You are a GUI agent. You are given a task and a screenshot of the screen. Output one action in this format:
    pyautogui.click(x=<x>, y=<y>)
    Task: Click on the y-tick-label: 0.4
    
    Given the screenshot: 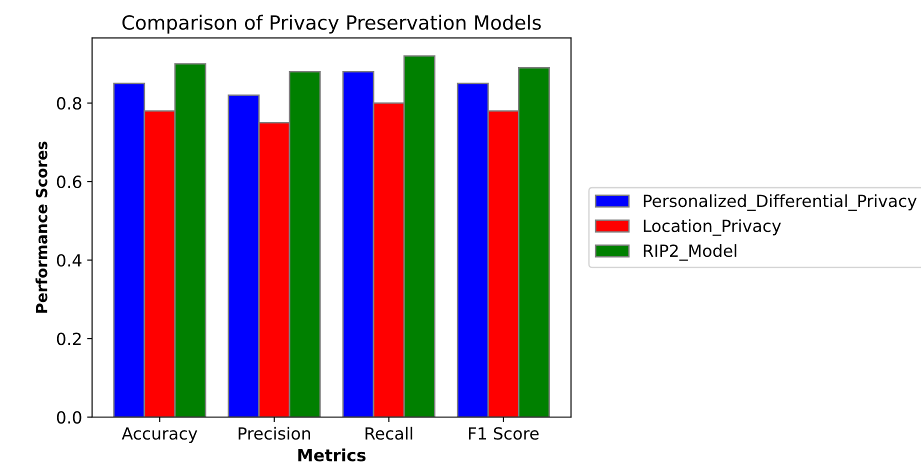 What is the action you would take?
    pyautogui.click(x=69, y=260)
    